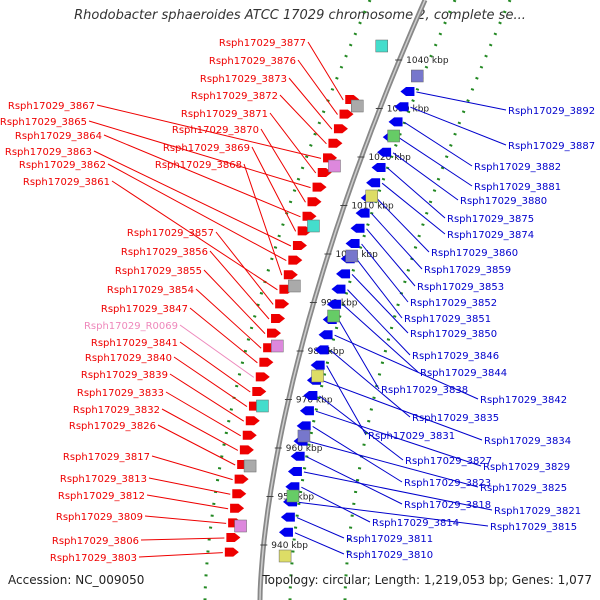 This screenshot has height=600, width=600. Describe the element at coordinates (262, 43) in the screenshot. I see `gene-label-left: Rsph17029_3877` at that location.